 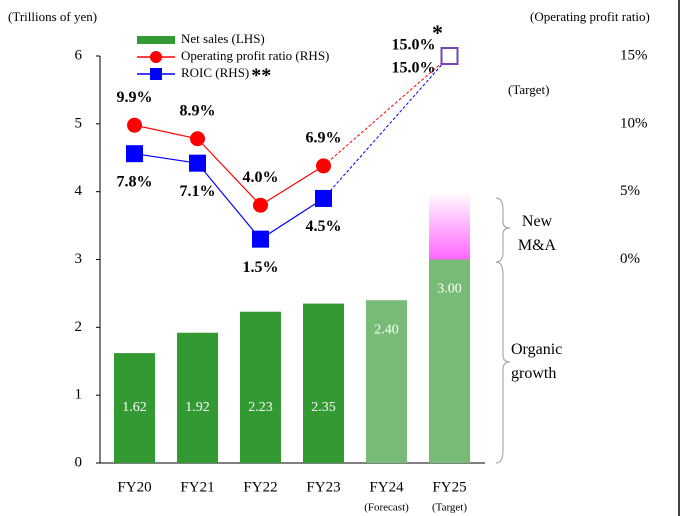 What do you see at coordinates (437, 32) in the screenshot?
I see `asterisk: *` at bounding box center [437, 32].